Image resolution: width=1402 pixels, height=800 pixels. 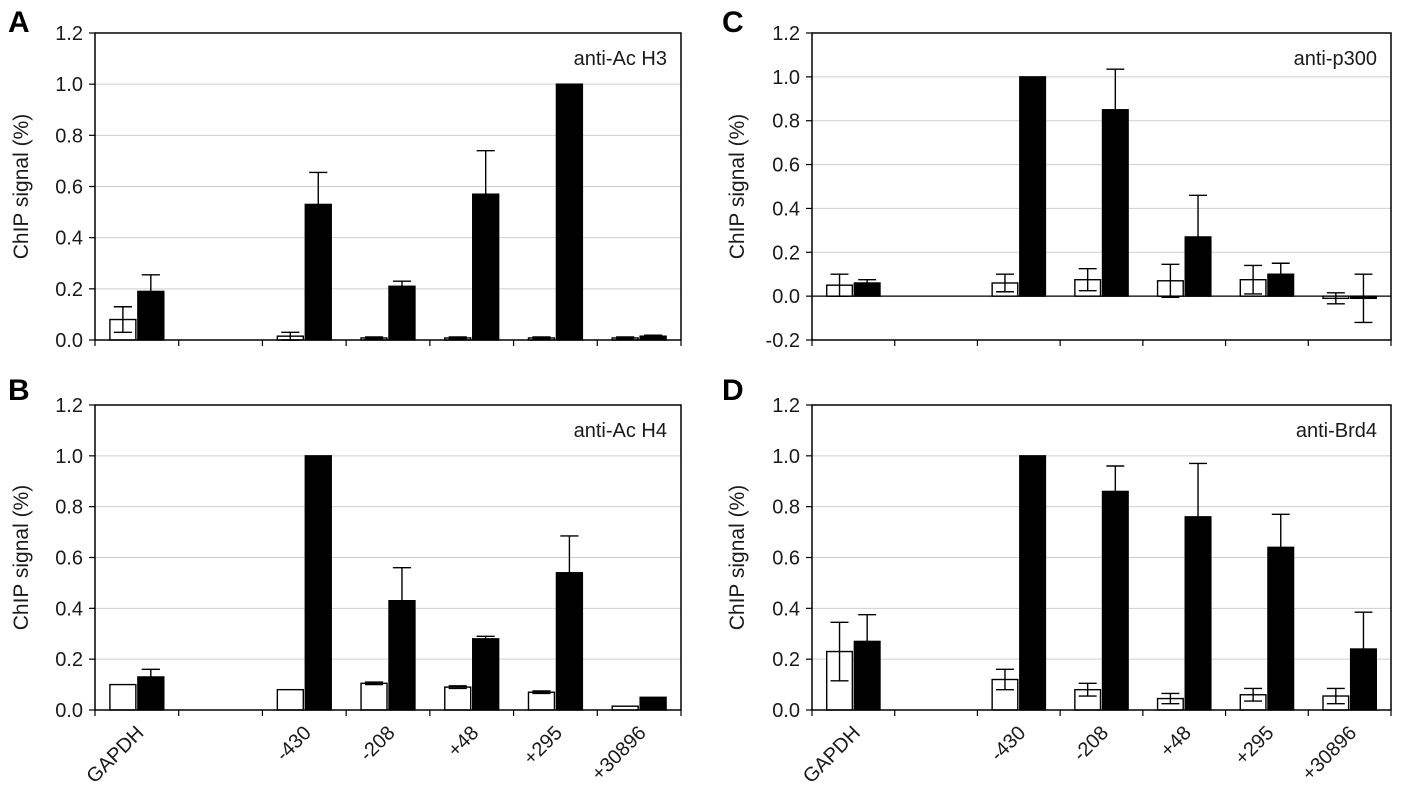 What do you see at coordinates (783, 341) in the screenshot?
I see `y-tick-label: -0.2` at bounding box center [783, 341].